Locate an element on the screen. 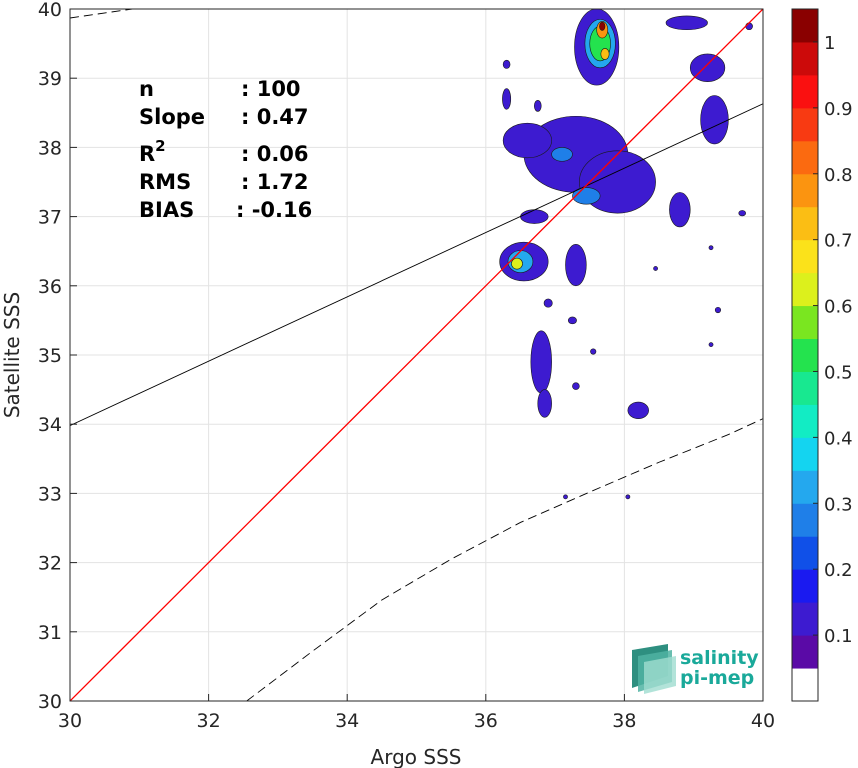 The width and height of the screenshot is (858, 768). y-axis-label: Satellite SSS is located at coordinates (12, 355).